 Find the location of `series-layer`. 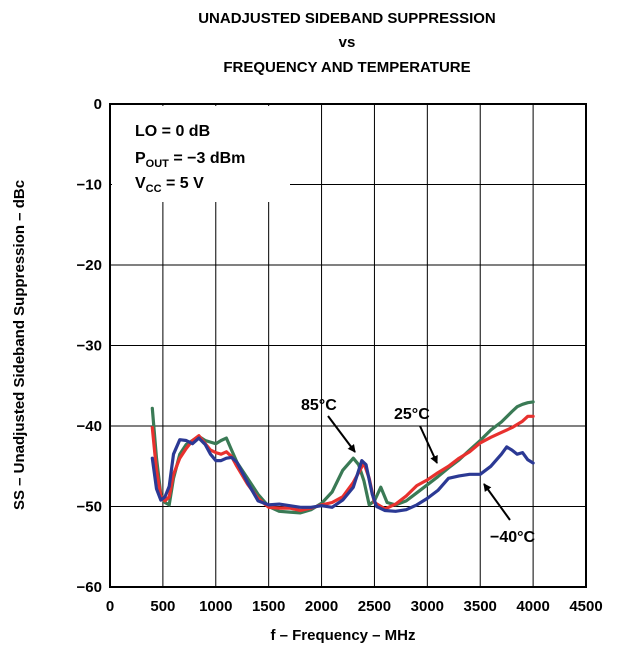

series-layer is located at coordinates (342, 457).